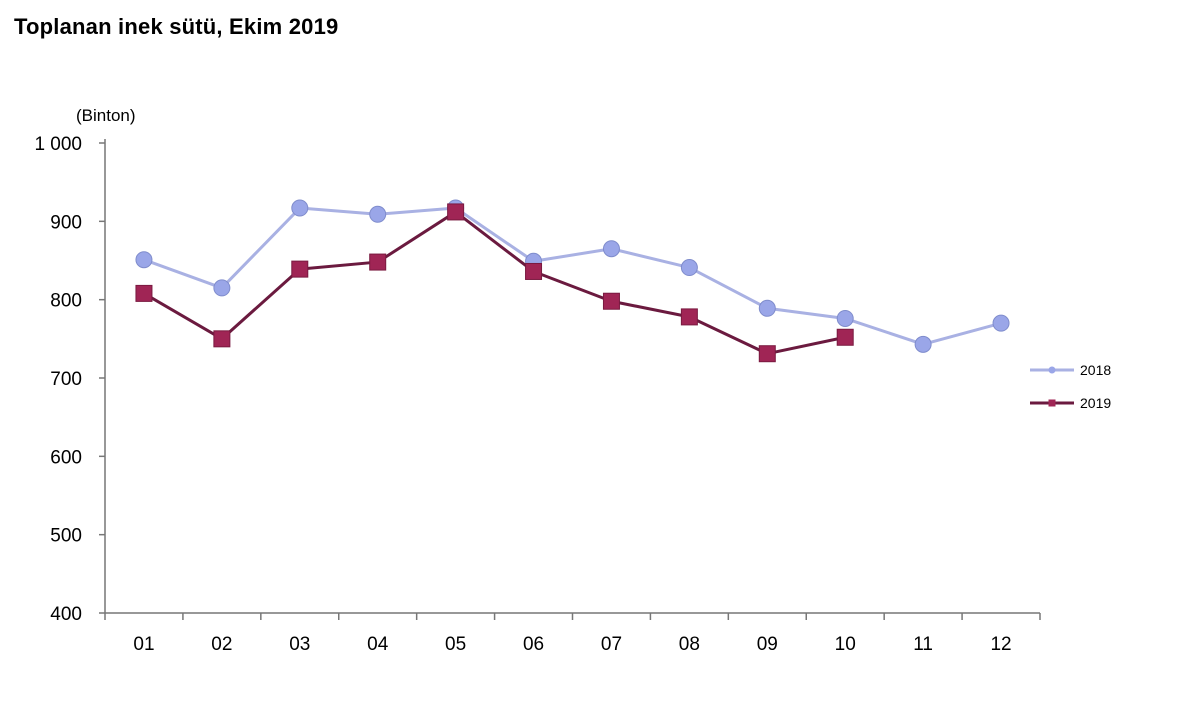 This screenshot has height=708, width=1200. What do you see at coordinates (66, 614) in the screenshot?
I see `y-tick-label: 400` at bounding box center [66, 614].